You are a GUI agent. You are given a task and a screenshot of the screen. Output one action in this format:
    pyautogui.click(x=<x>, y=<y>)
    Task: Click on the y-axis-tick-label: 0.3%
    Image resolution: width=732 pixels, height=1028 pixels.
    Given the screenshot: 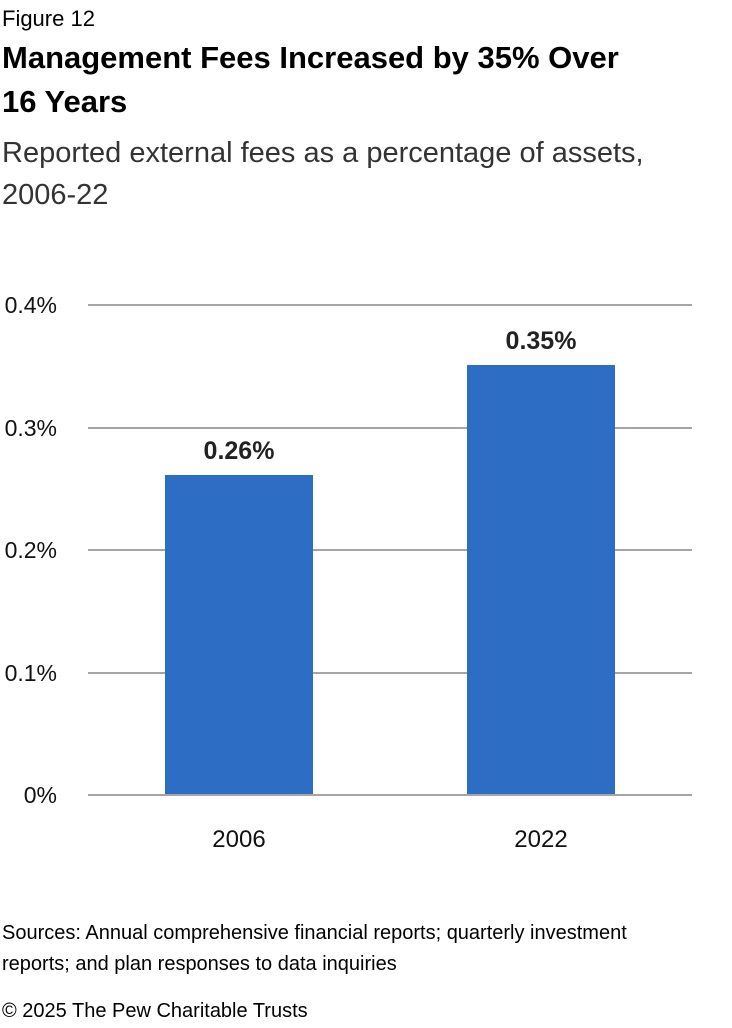 What is the action you would take?
    pyautogui.click(x=30, y=428)
    